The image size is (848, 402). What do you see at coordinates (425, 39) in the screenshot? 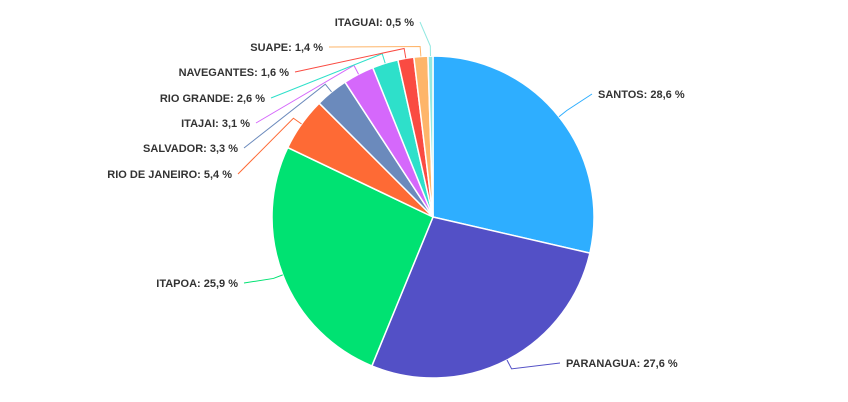
I see `connector-itaguai` at bounding box center [425, 39].